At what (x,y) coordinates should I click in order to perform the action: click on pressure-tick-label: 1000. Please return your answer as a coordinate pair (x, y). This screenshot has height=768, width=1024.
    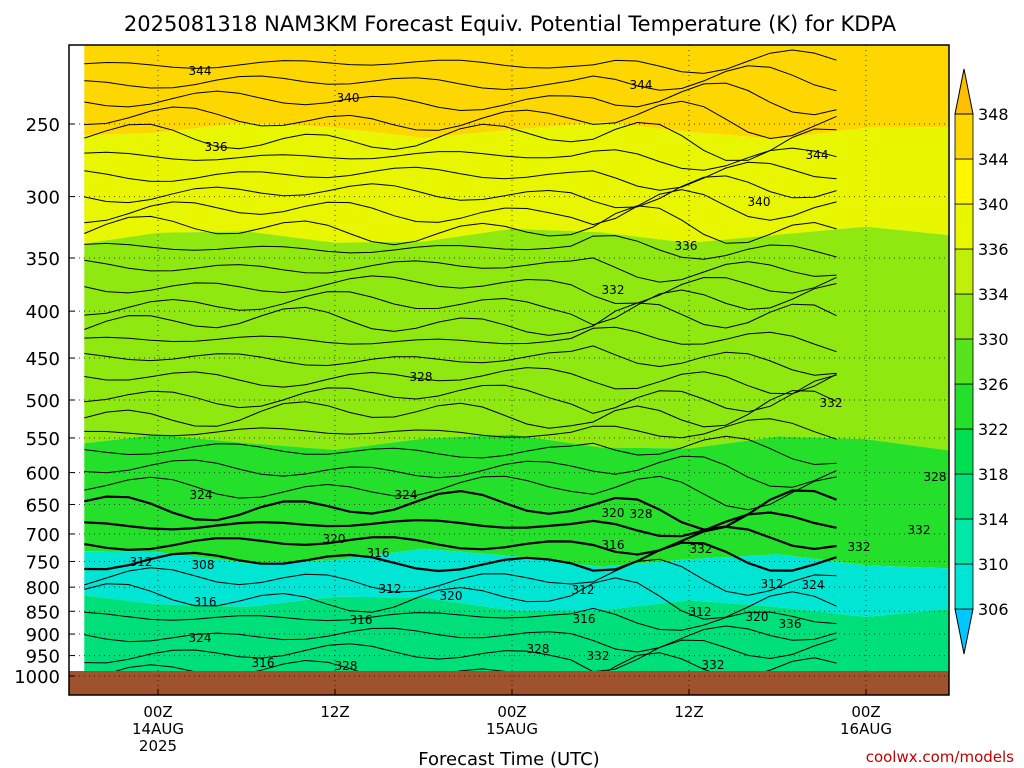
    Looking at the image, I should click on (37, 677).